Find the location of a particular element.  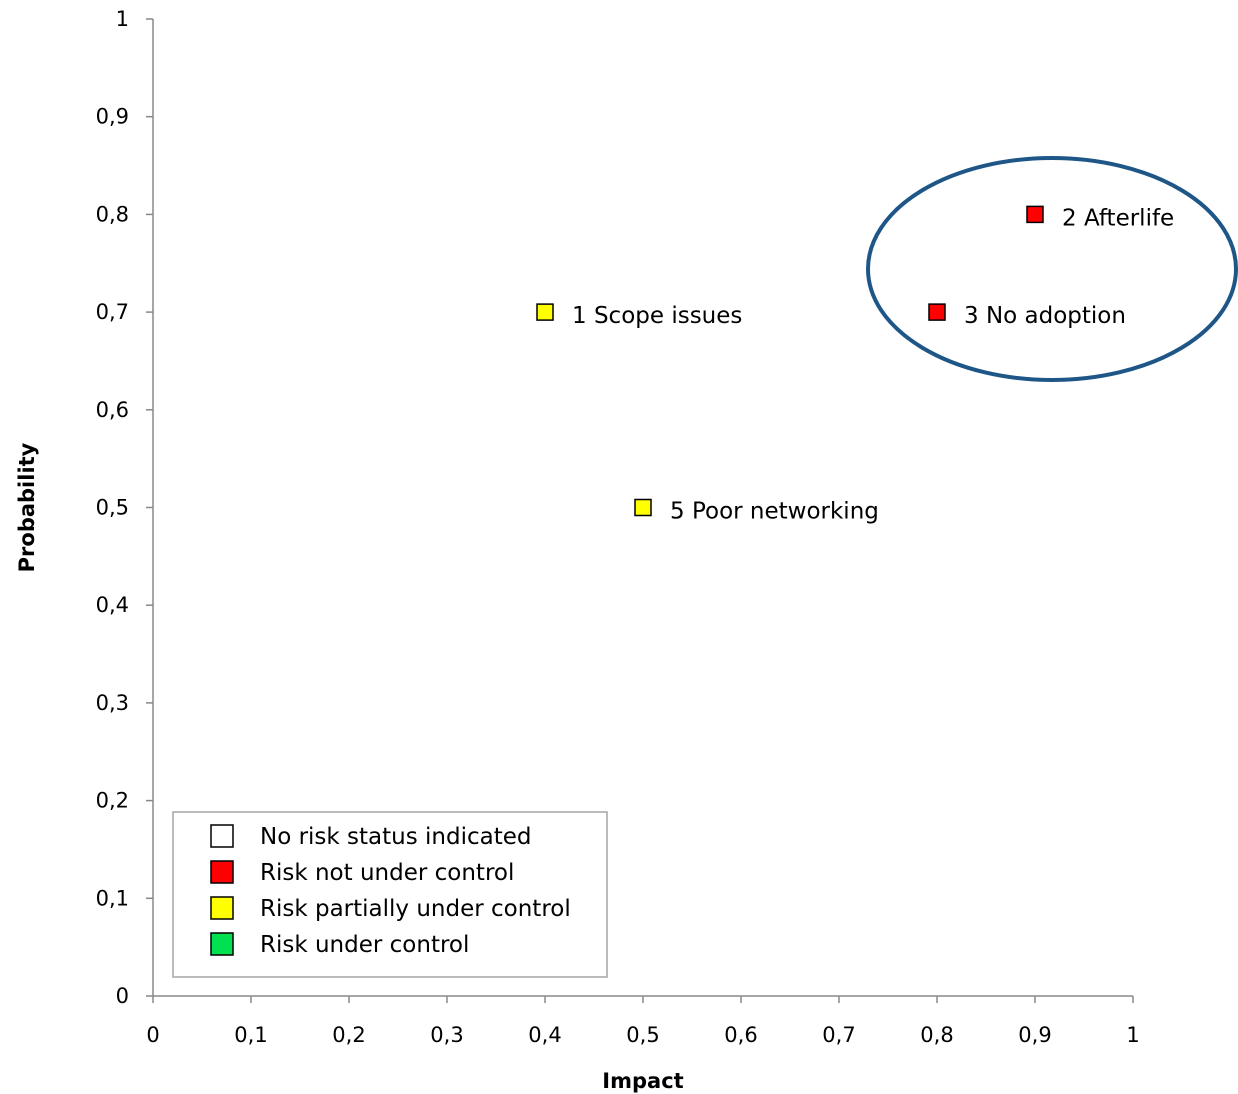

x-axis-title: Impact is located at coordinates (642, 1081).